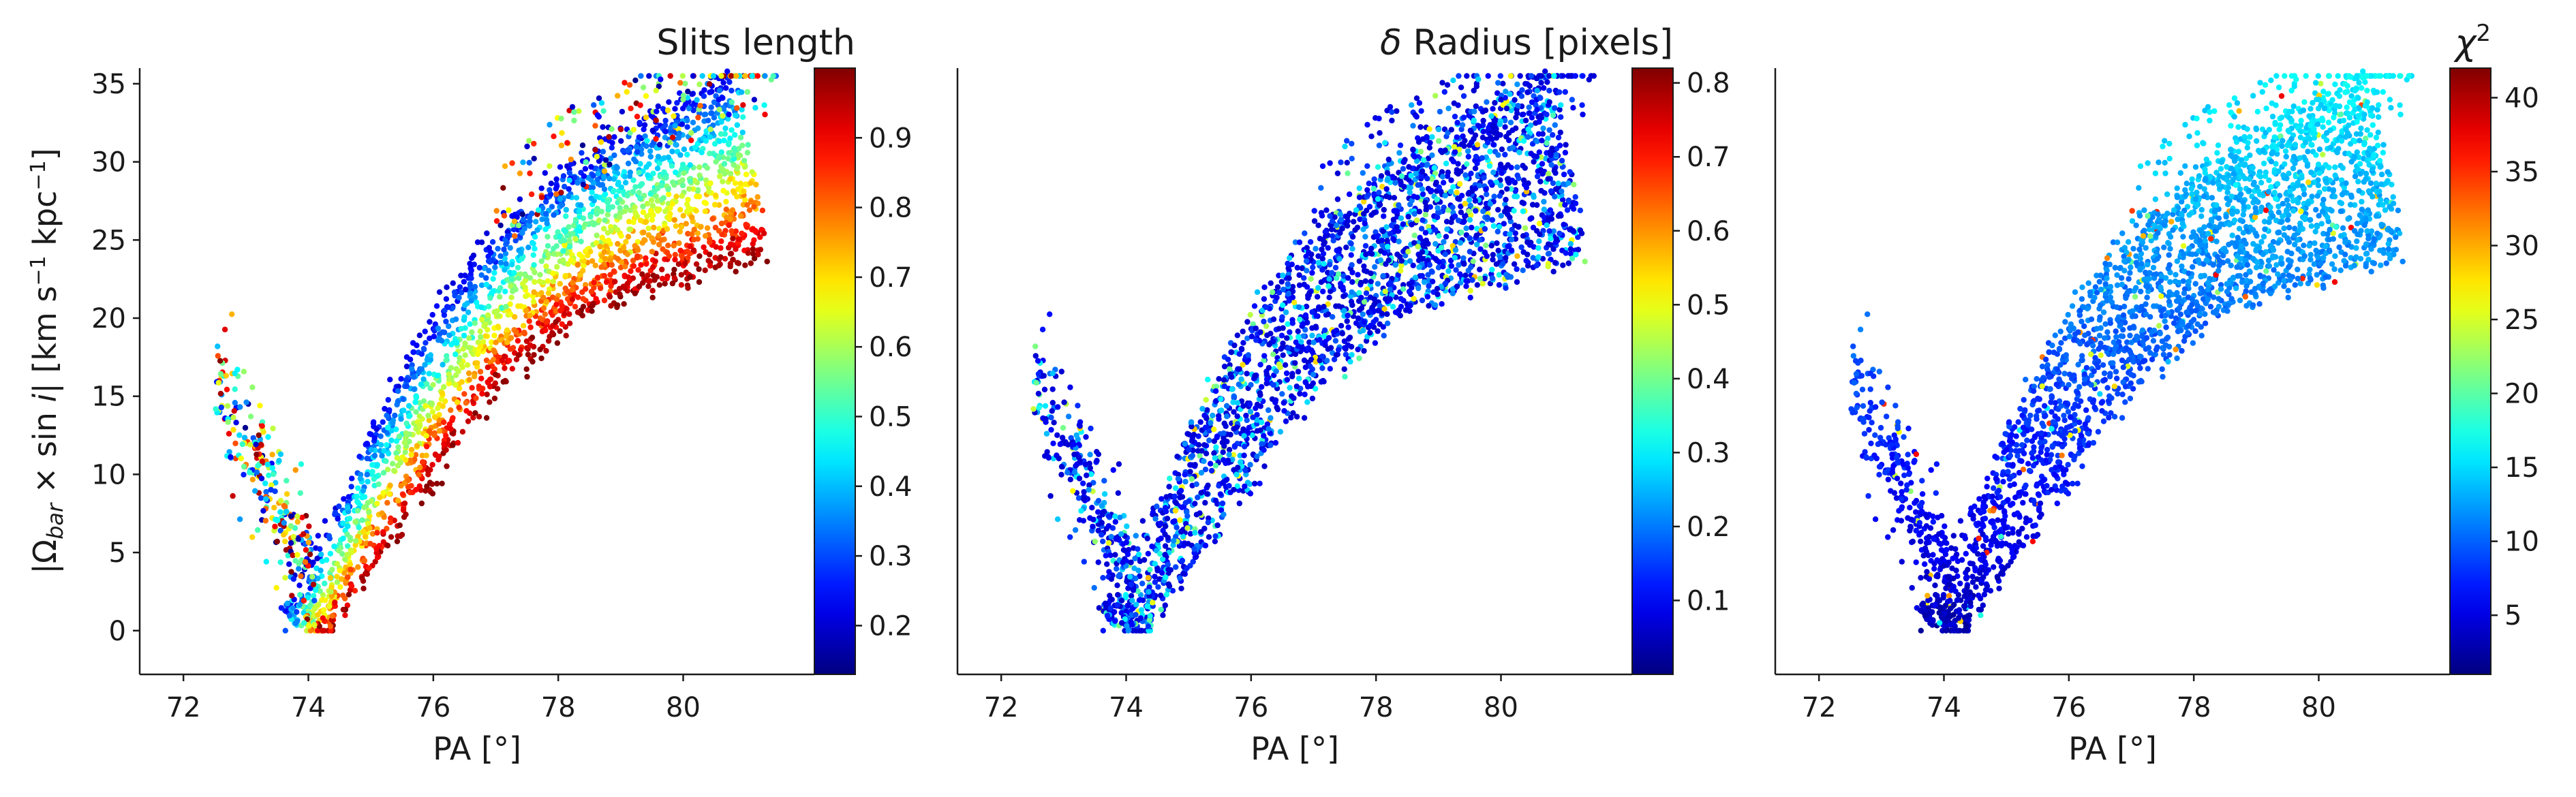 Image resolution: width=2576 pixels, height=797 pixels. I want to click on colorbar-tick-label: 0.5, so click(891, 417).